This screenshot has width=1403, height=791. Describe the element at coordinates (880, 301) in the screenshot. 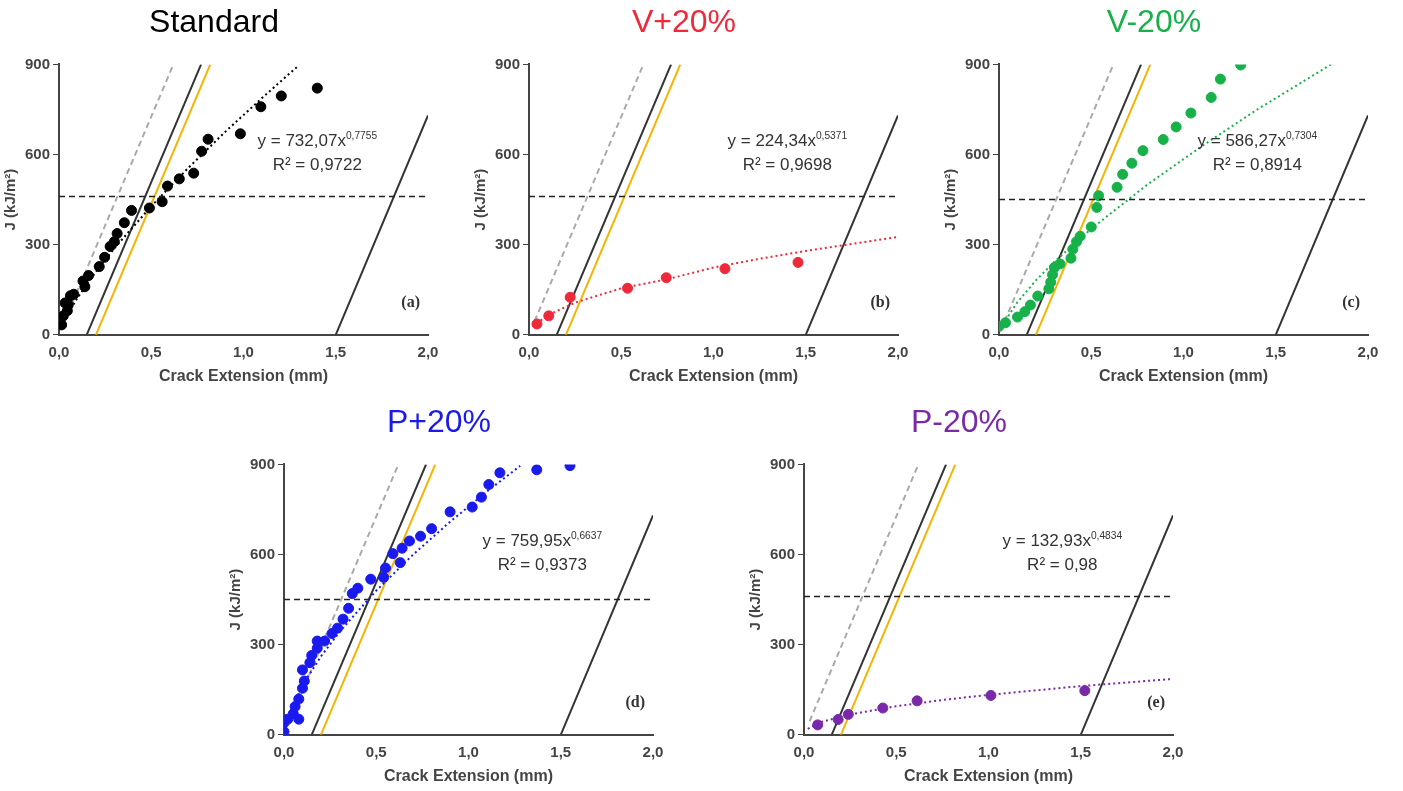

I see `annotation: (b)` at that location.